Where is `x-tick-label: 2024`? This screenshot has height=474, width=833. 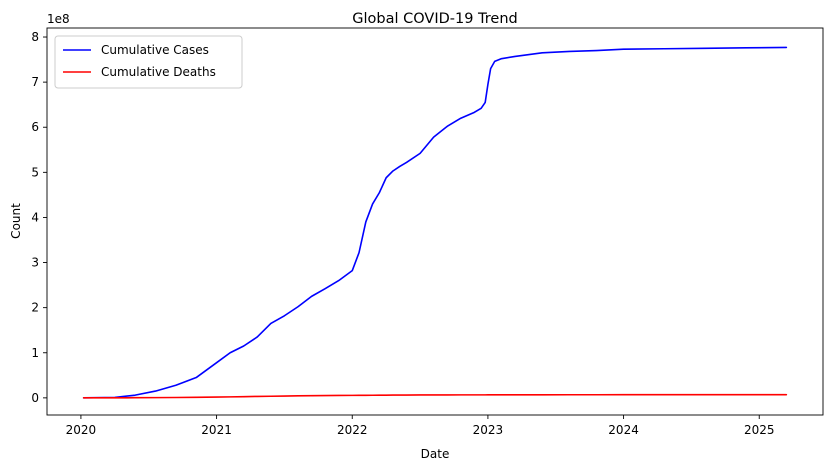
x-tick-label: 2024 is located at coordinates (623, 430).